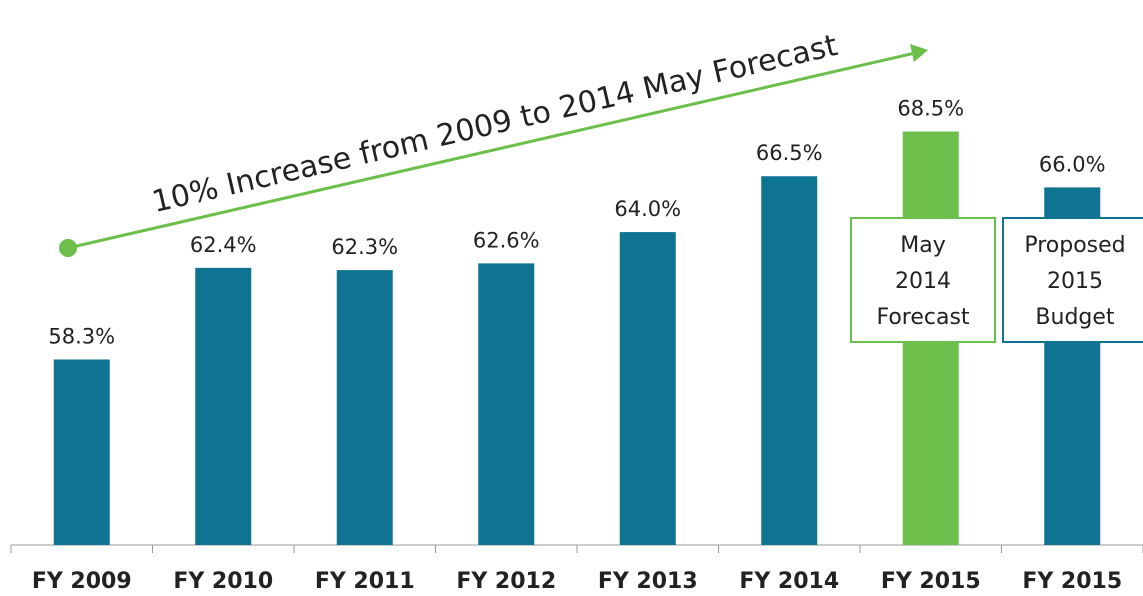  I want to click on box-label: 2015, so click(1075, 281).